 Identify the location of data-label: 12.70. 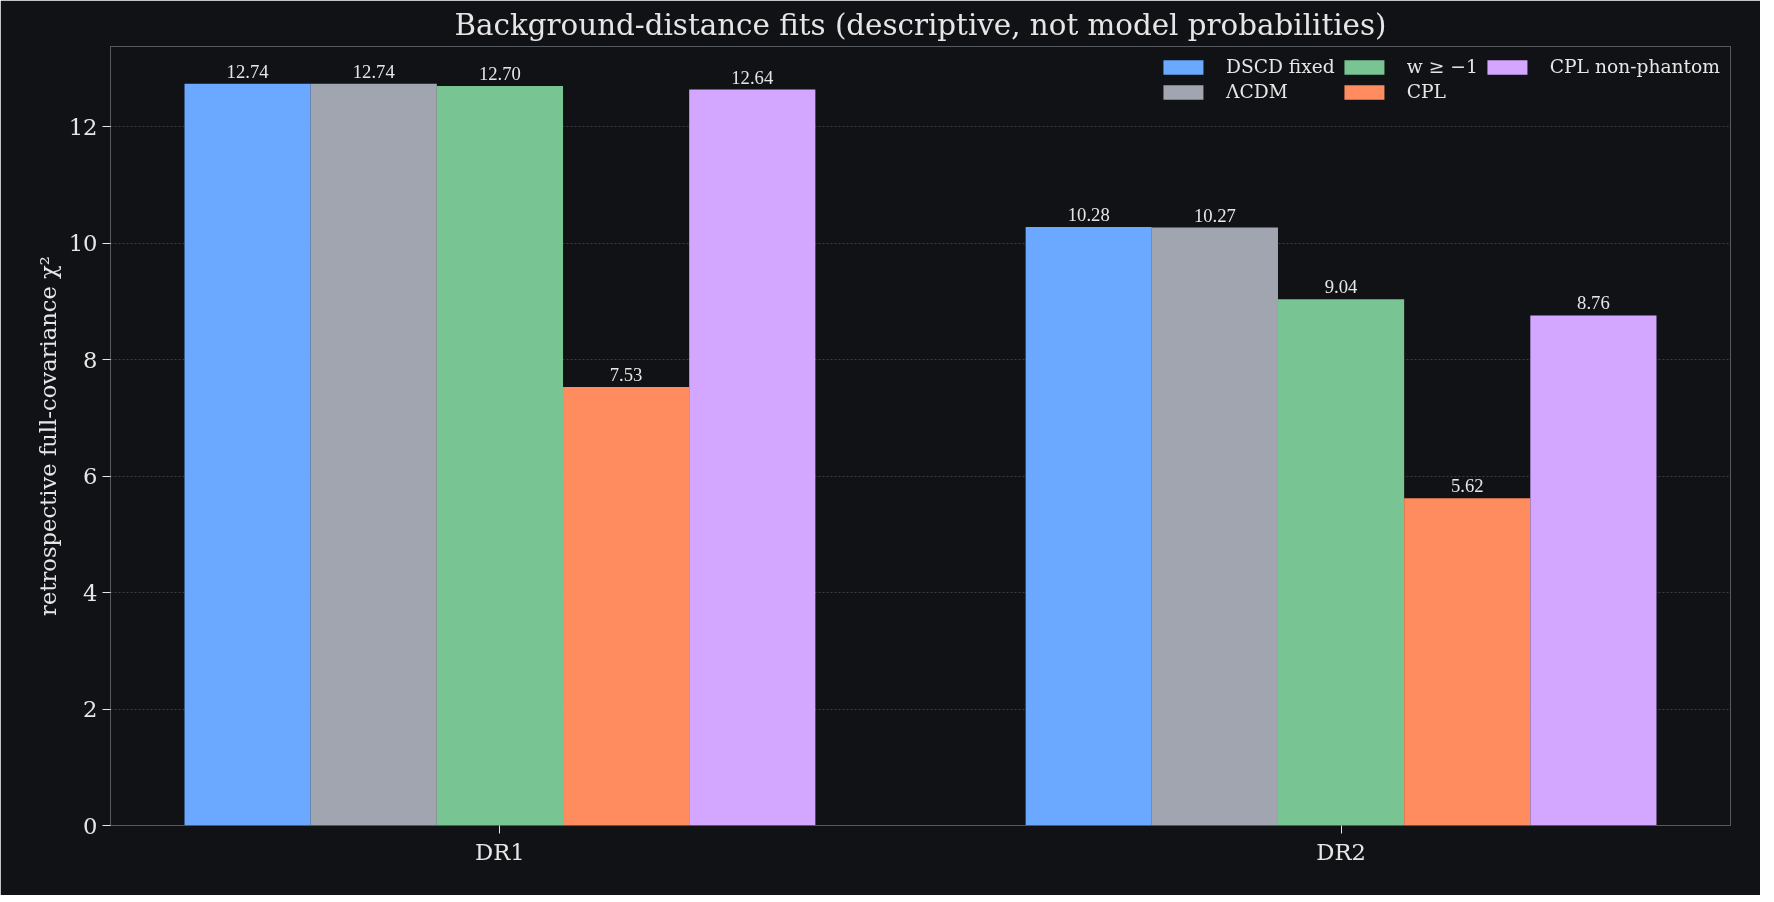
(499, 74).